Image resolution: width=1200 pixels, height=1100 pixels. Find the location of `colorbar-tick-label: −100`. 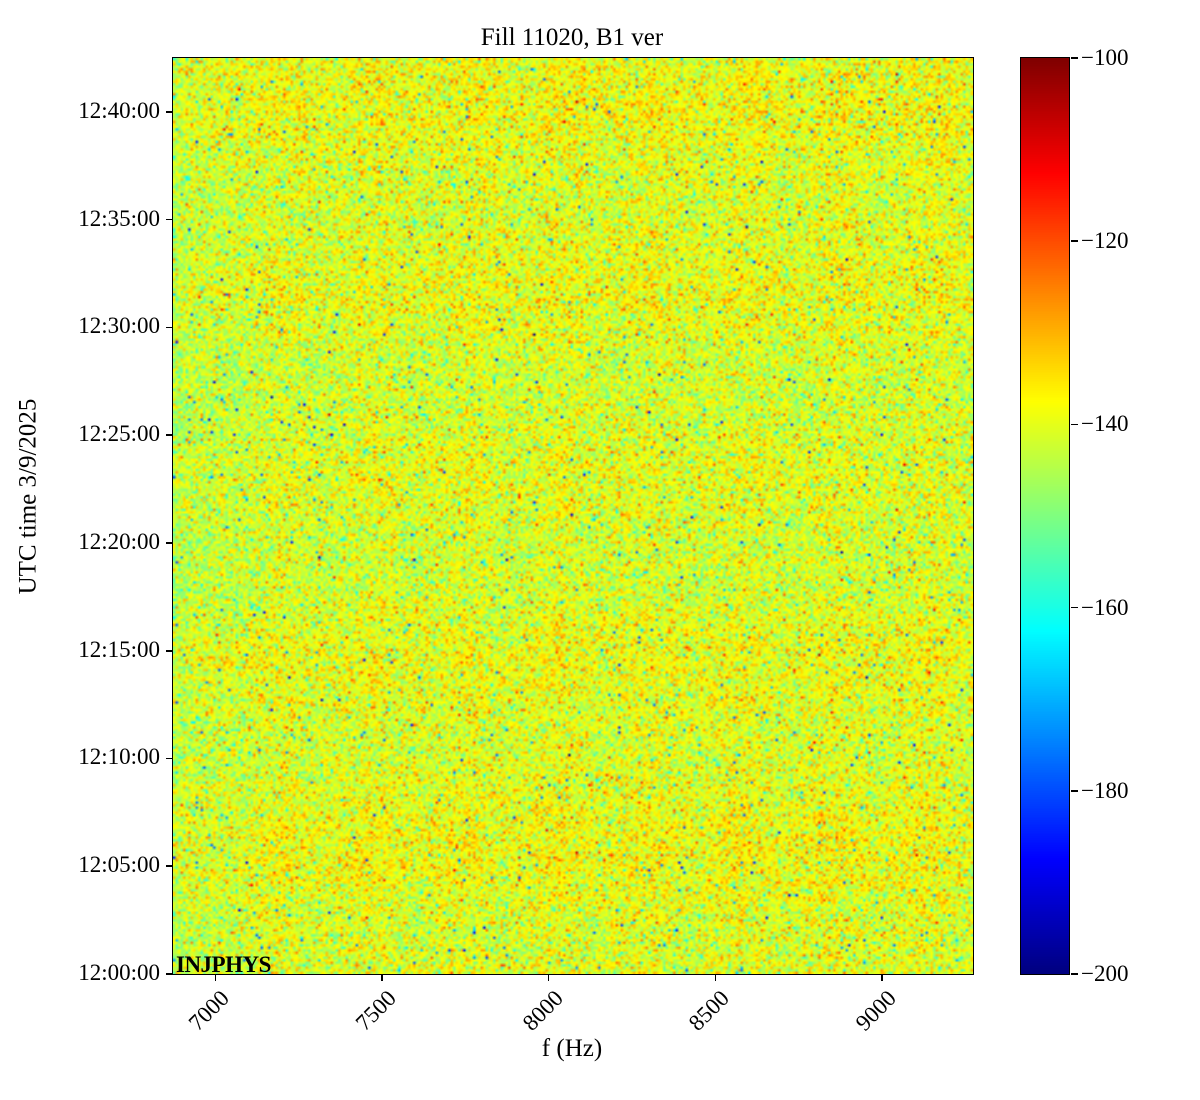

colorbar-tick-label: −100 is located at coordinates (1105, 57).